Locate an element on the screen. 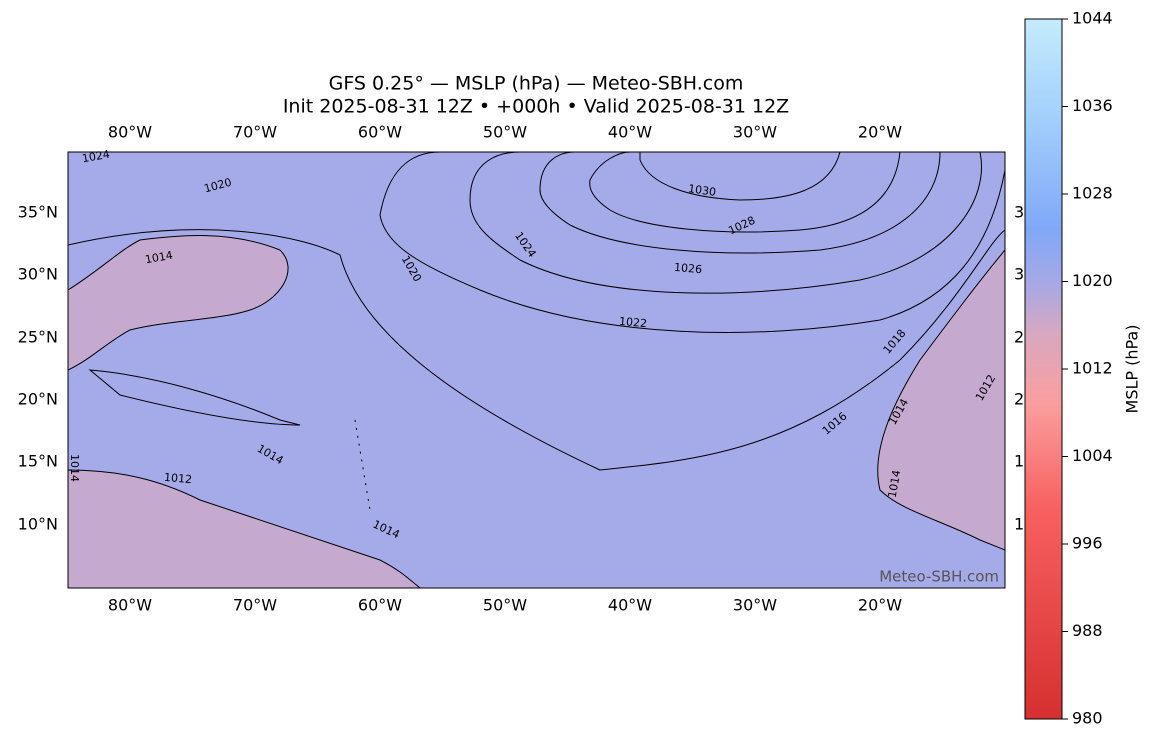 The width and height of the screenshot is (1156, 744). colorbar-tick-label: 996 is located at coordinates (1087, 543).